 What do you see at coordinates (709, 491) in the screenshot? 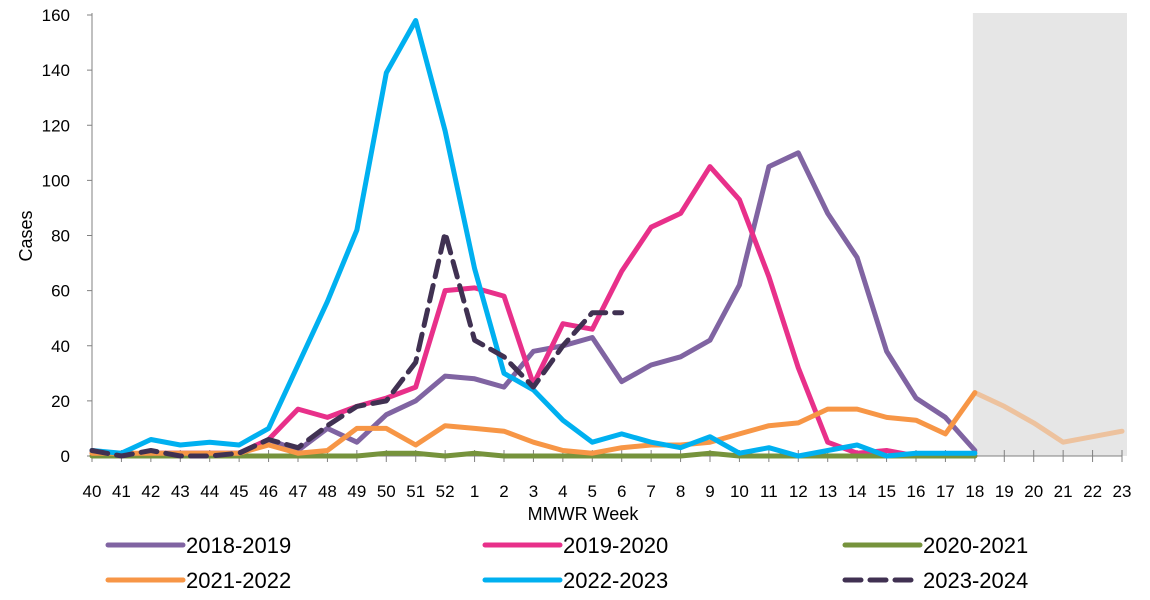
I see `x-tick-label: 9` at bounding box center [709, 491].